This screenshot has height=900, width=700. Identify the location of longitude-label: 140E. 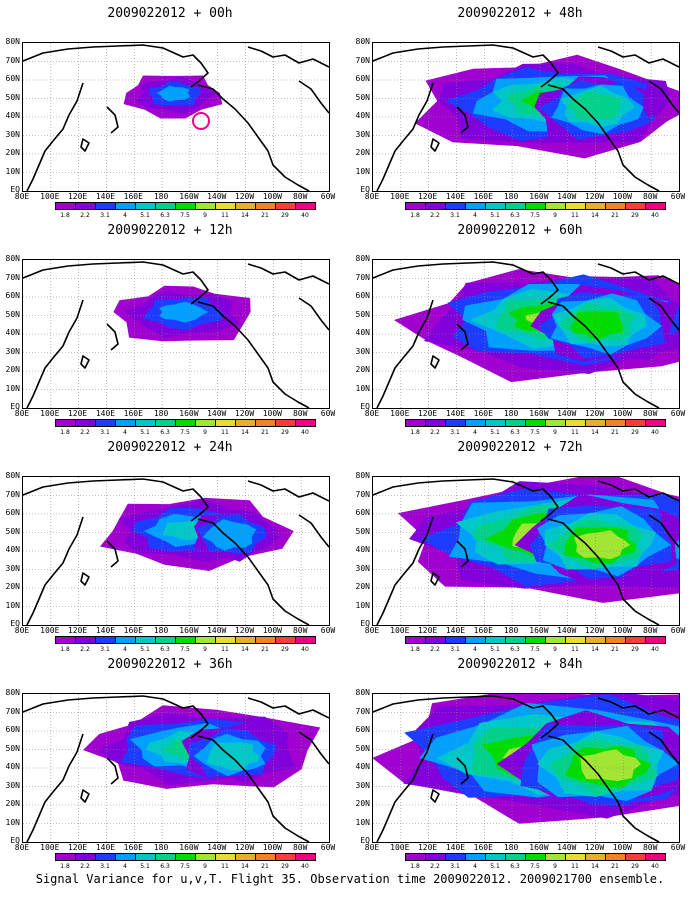
(455, 413).